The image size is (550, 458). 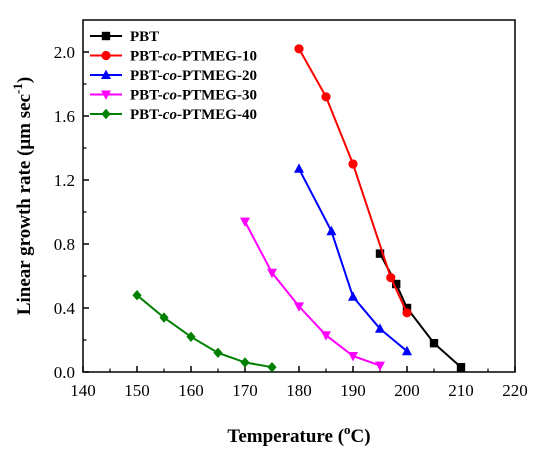 I want to click on legend-item: PBT-co-PTMEG-20, so click(x=173, y=76).